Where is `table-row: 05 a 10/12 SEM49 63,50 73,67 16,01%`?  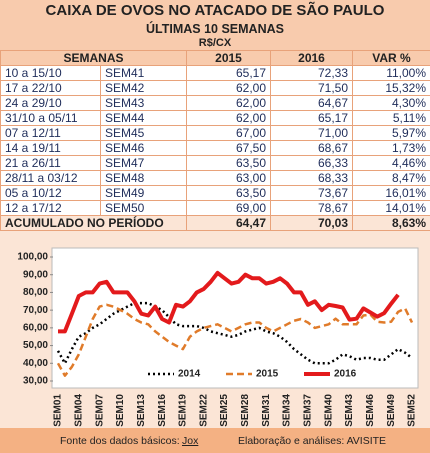 table-row: 05 a 10/12 SEM49 63,50 73,67 16,01% is located at coordinates (215, 193).